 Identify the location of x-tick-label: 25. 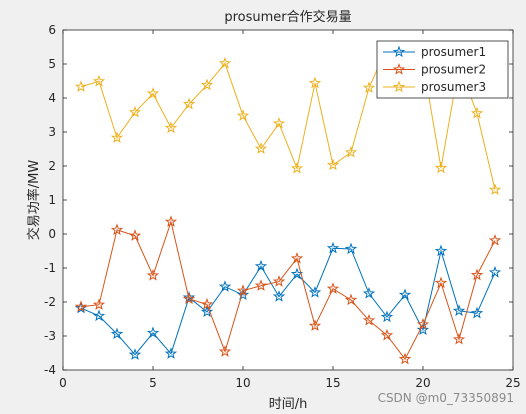
(512, 383).